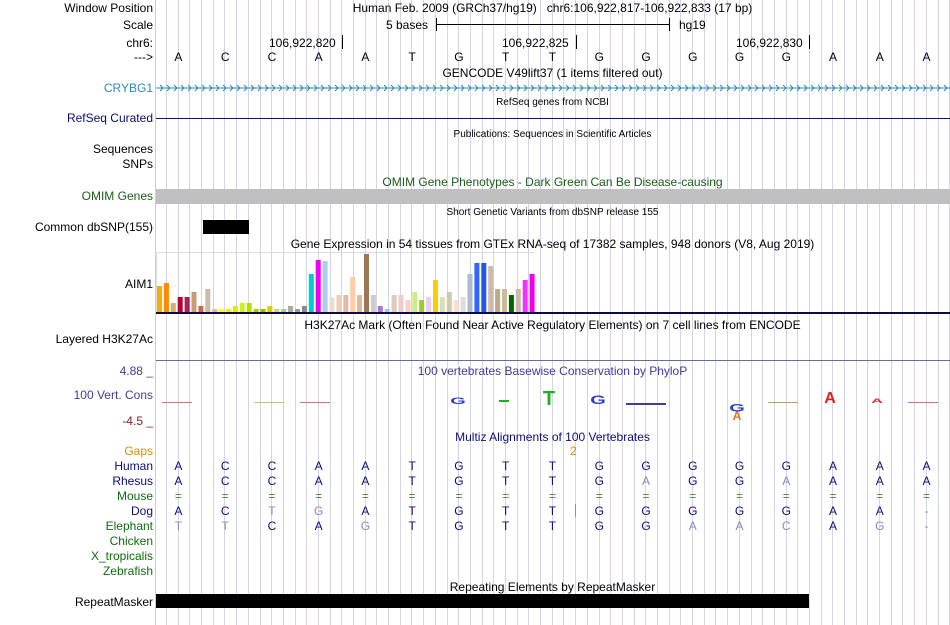 This screenshot has height=625, width=950. Describe the element at coordinates (121, 556) in the screenshot. I see `multiz-species-label: X_tropicalis` at that location.